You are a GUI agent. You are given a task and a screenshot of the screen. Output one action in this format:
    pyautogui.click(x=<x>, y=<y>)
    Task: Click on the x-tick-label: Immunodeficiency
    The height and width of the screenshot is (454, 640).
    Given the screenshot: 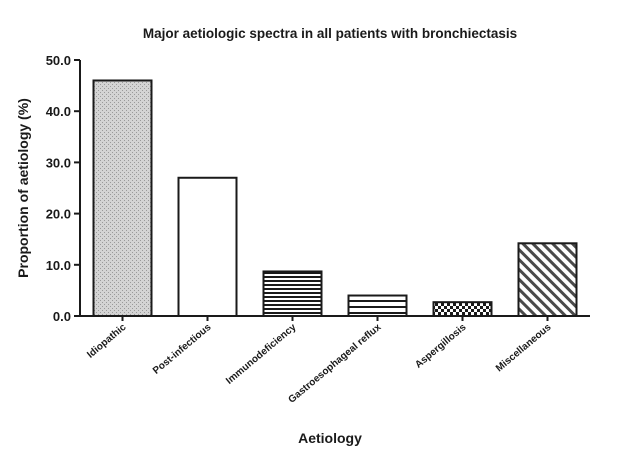 What is the action you would take?
    pyautogui.click(x=261, y=354)
    